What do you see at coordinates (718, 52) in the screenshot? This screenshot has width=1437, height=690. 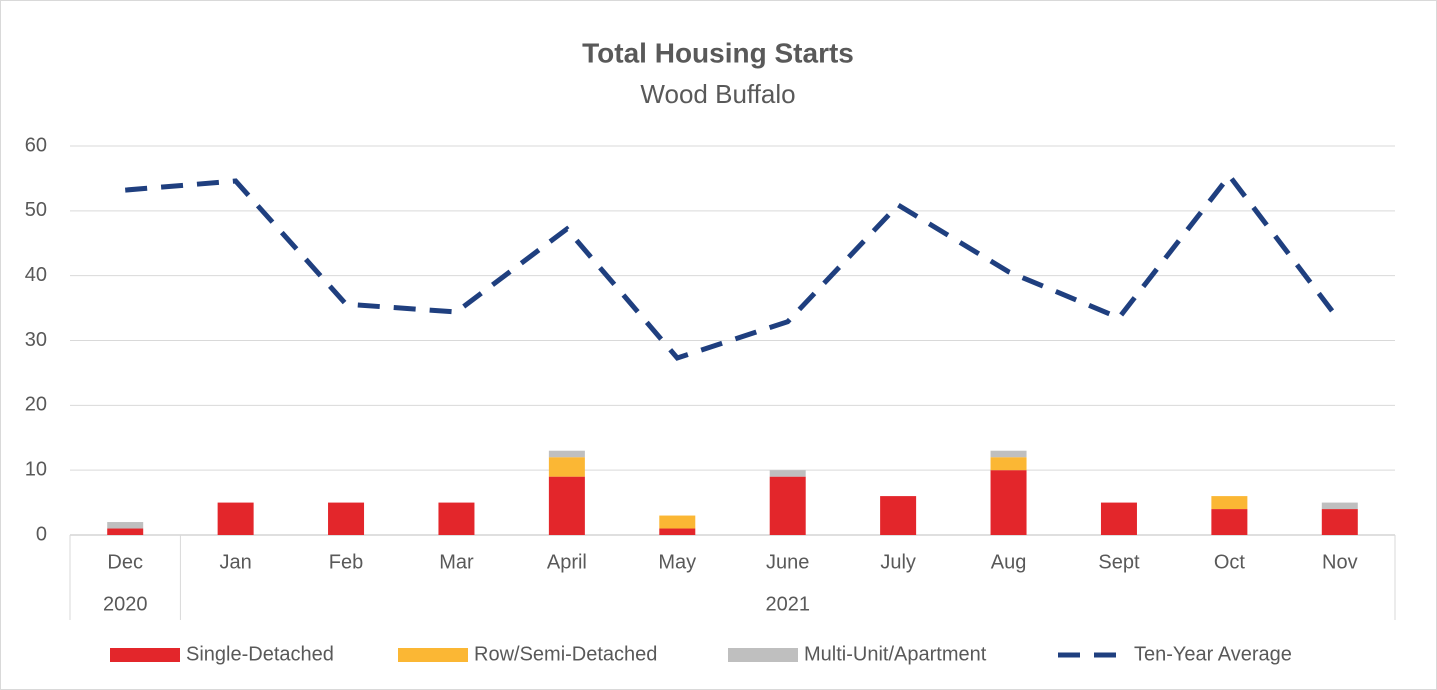 I see `chart-title: Total Housing Starts` at bounding box center [718, 52].